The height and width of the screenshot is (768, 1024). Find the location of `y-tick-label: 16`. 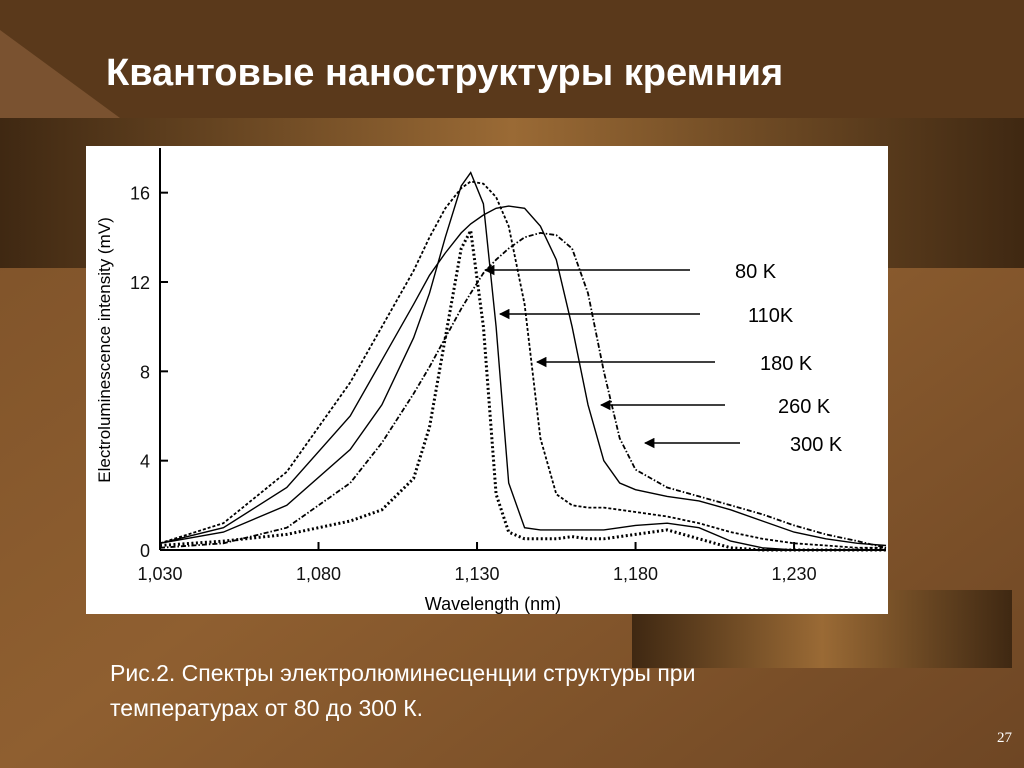

y-tick-label: 16 is located at coordinates (140, 194).